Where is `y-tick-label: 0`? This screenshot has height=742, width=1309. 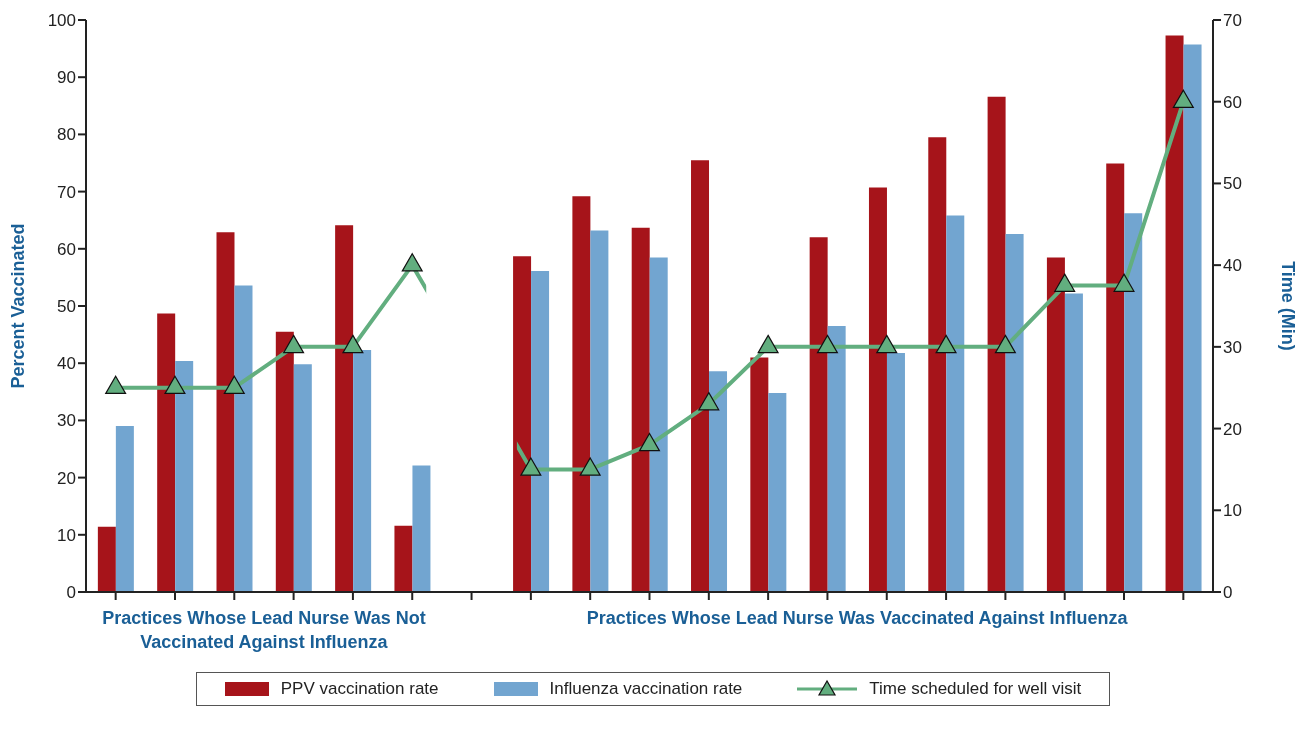 y-tick-label: 0 is located at coordinates (71, 593).